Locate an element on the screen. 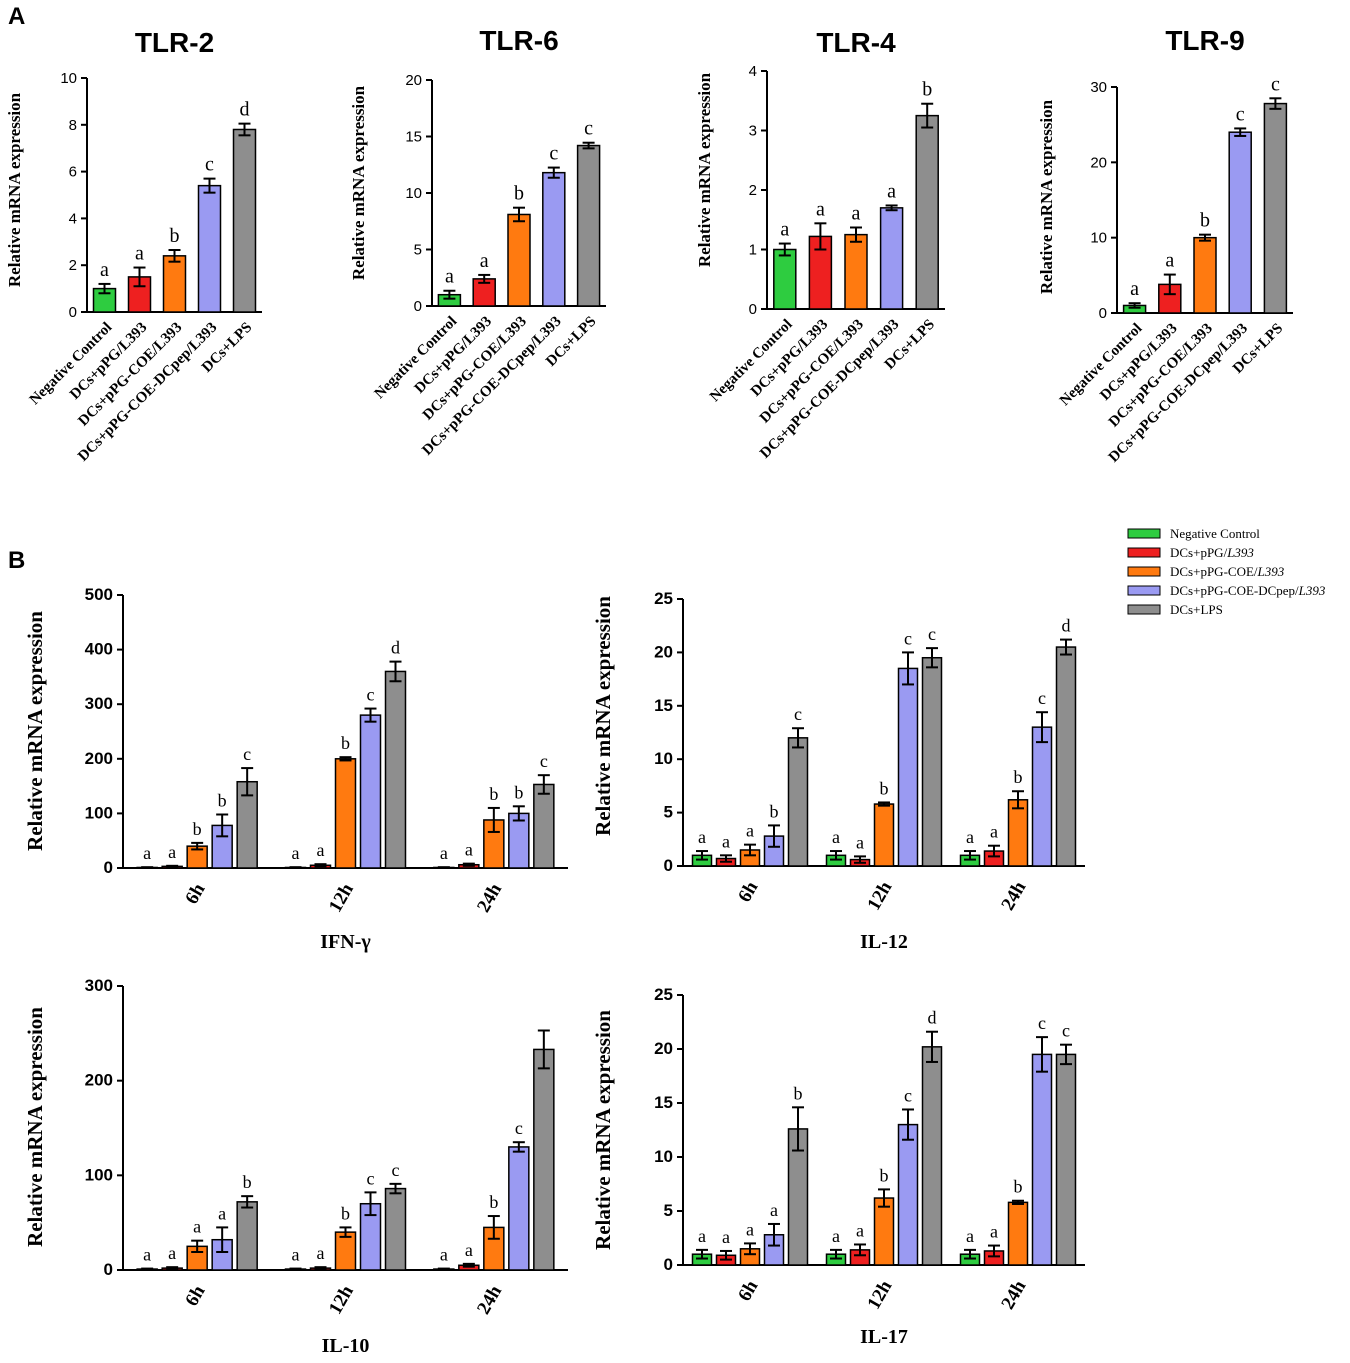 The width and height of the screenshot is (1350, 1363). y-tick-label: 200 is located at coordinates (99, 1080).